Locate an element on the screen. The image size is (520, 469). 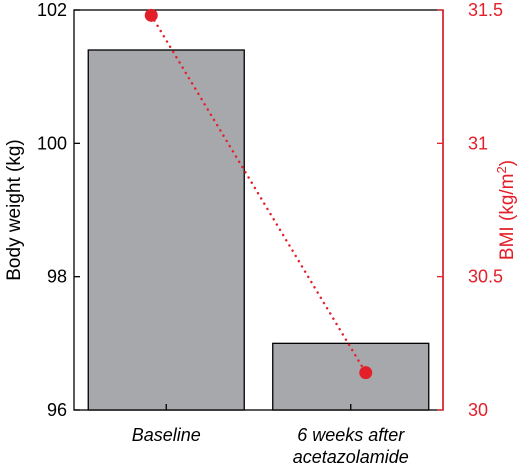
right-axis-title-main: BMI (kg/m is located at coordinates (507, 217).